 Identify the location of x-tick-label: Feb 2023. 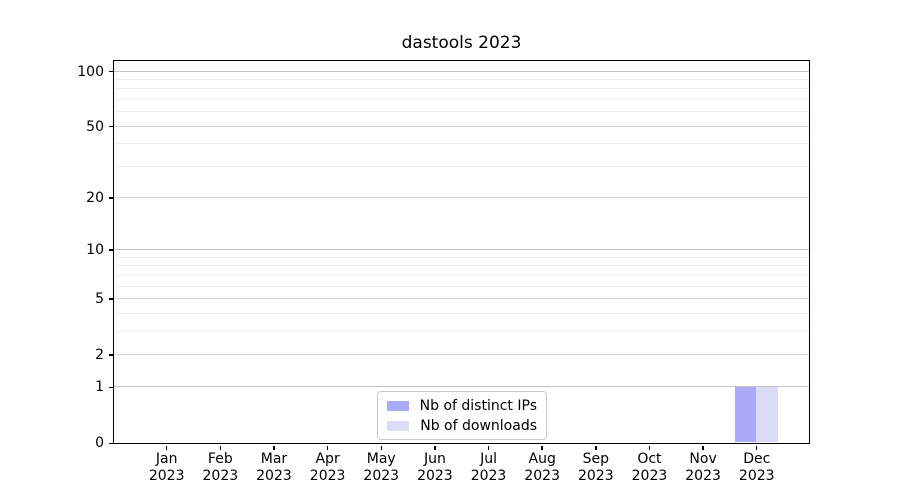
(220, 468).